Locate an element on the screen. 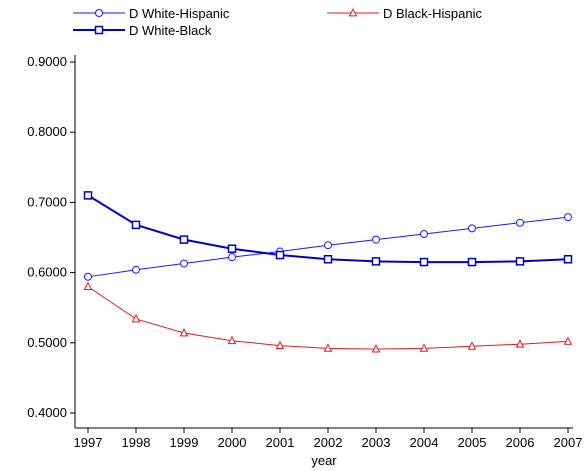  series-circle is located at coordinates (328, 247).